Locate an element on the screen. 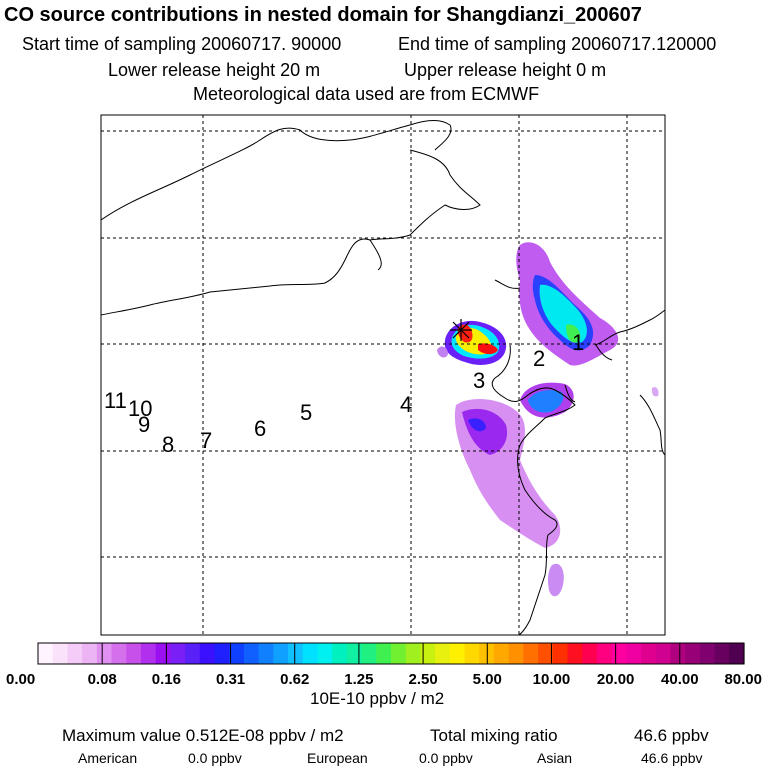 The width and height of the screenshot is (768, 768). colorbar-tick-label: 20.00 is located at coordinates (616, 679).